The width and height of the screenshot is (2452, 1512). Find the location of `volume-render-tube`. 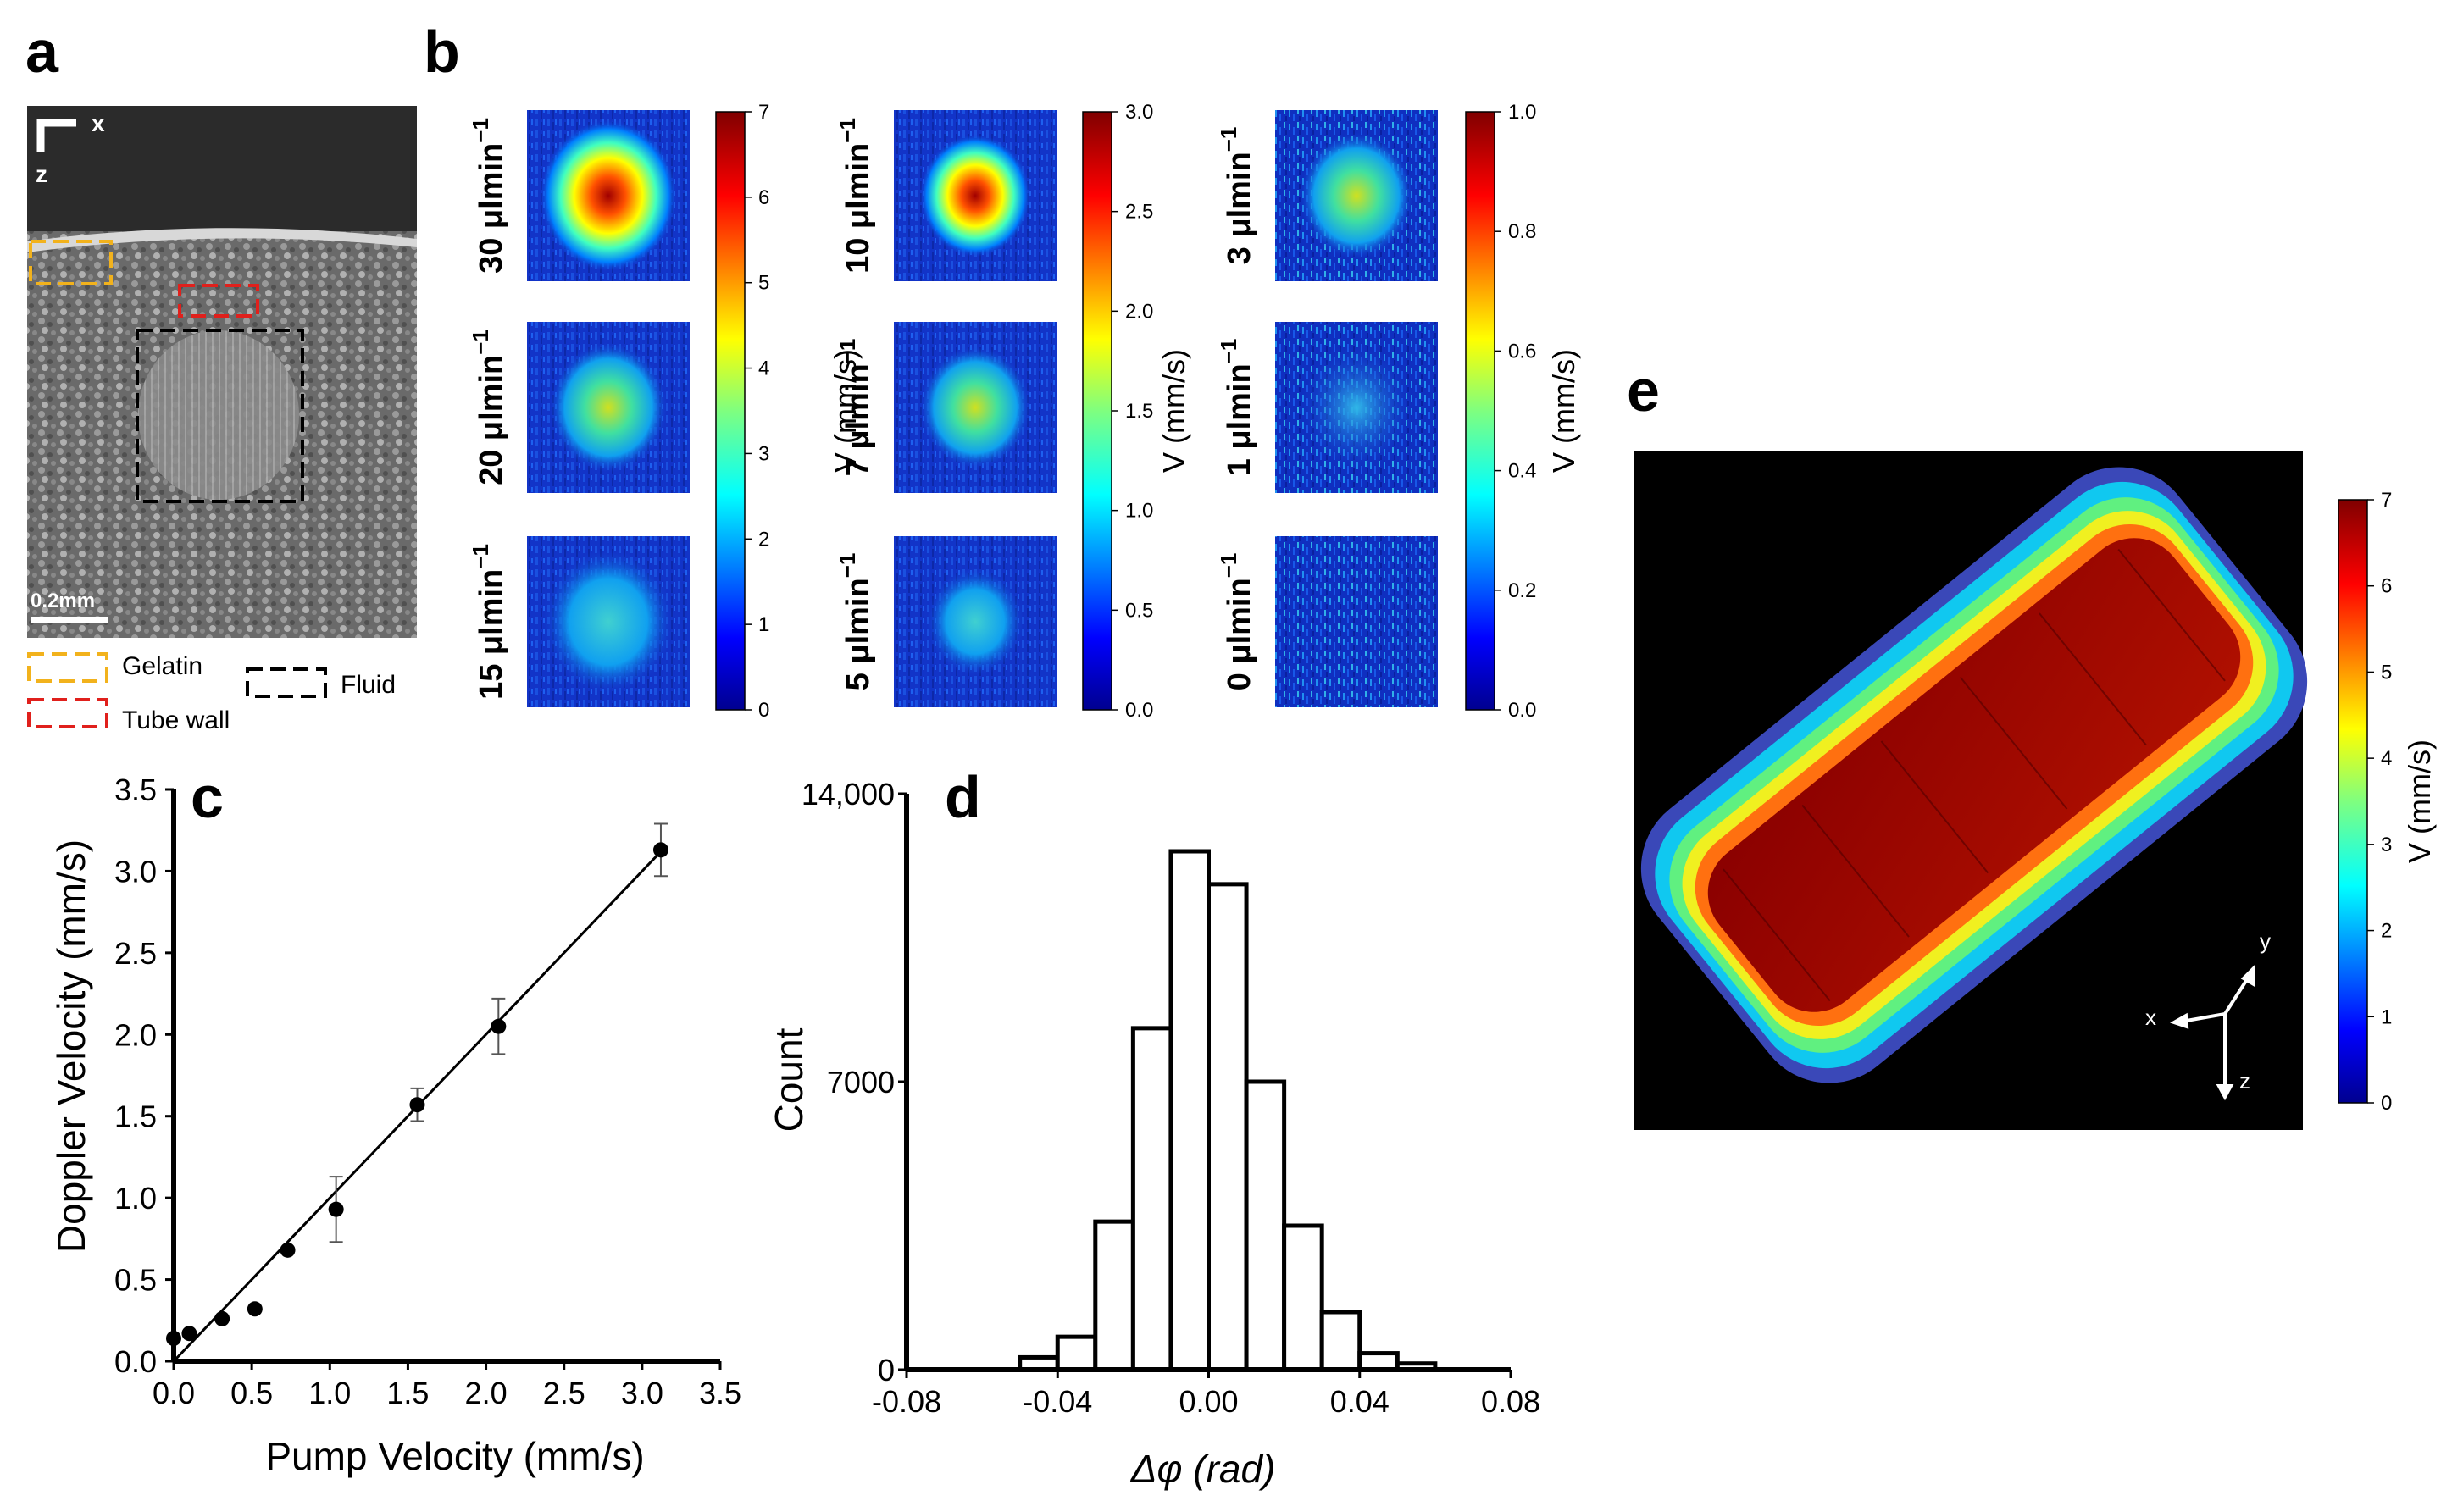

volume-render-tube is located at coordinates (1974, 775).